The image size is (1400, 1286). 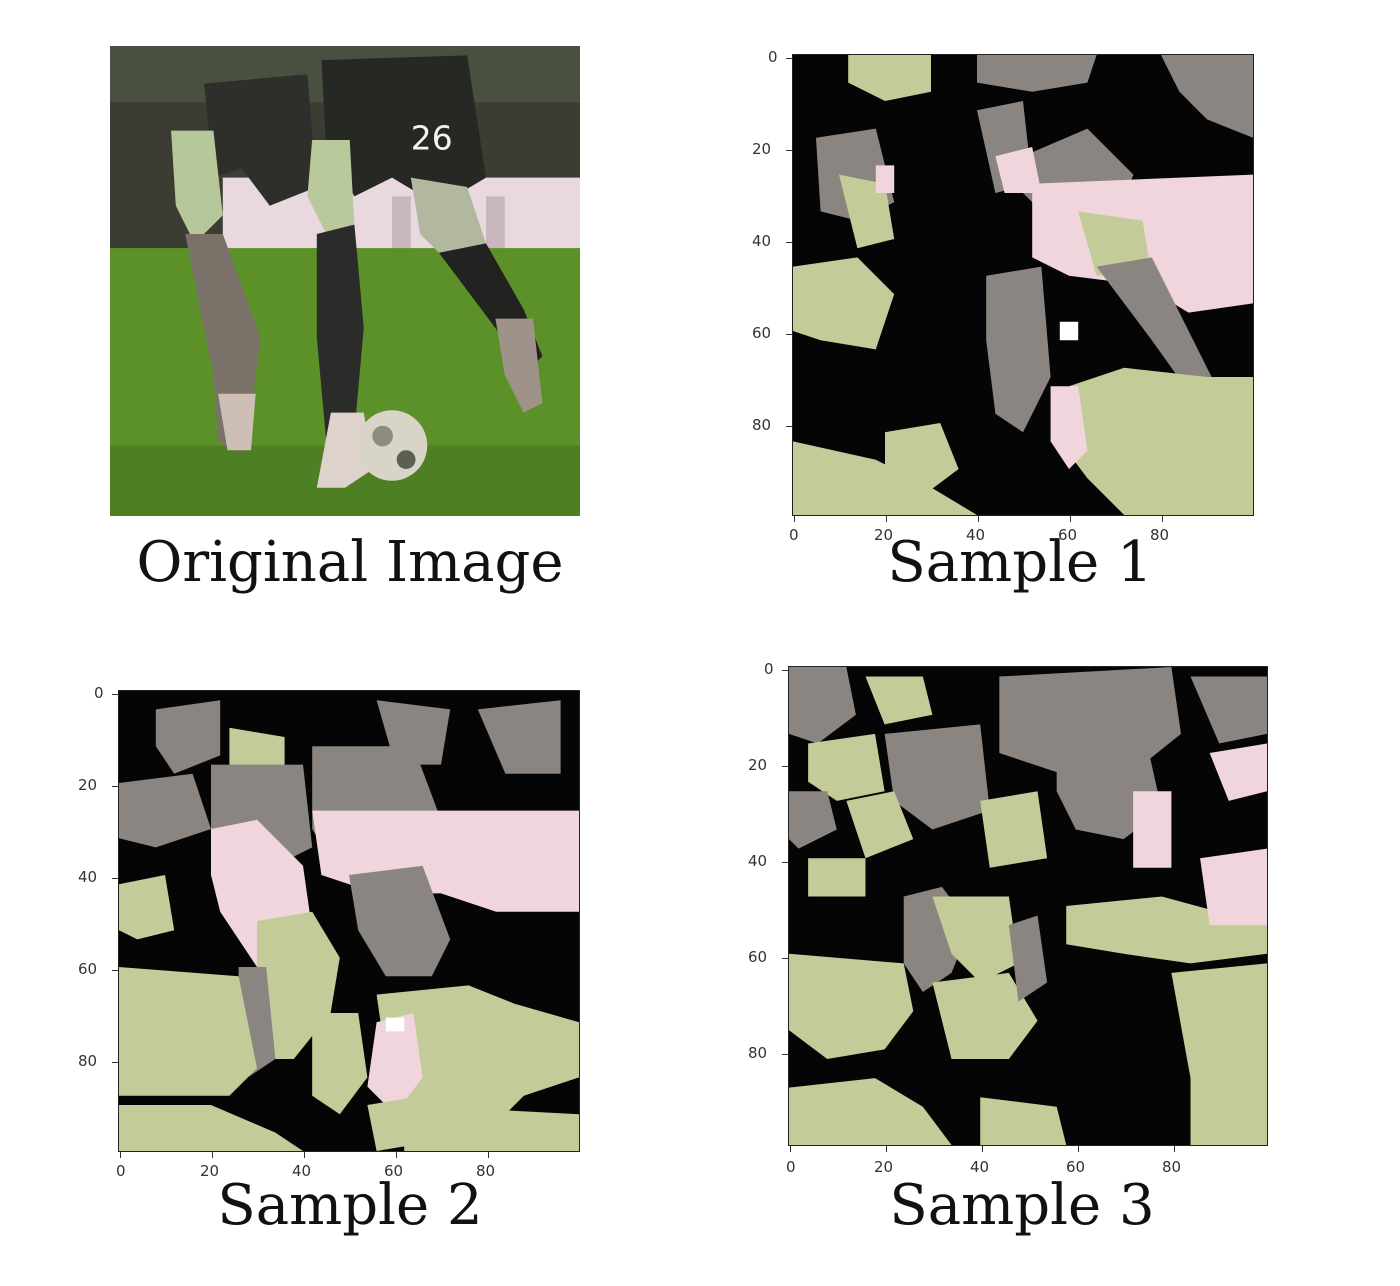 What do you see at coordinates (394, 1171) in the screenshot?
I see `sample-2-xtick-label: 60` at bounding box center [394, 1171].